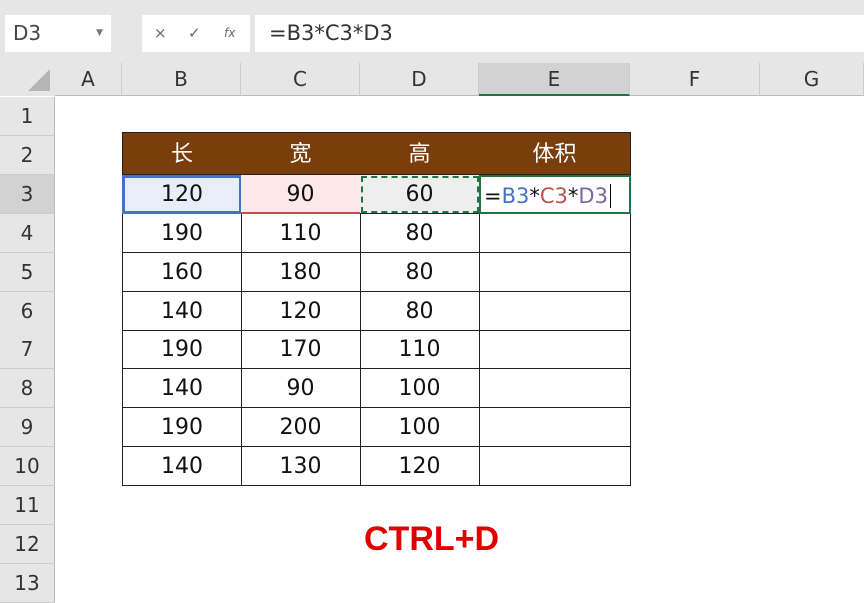 This screenshot has width=864, height=603. I want to click on cell-C4: 110, so click(301, 233).